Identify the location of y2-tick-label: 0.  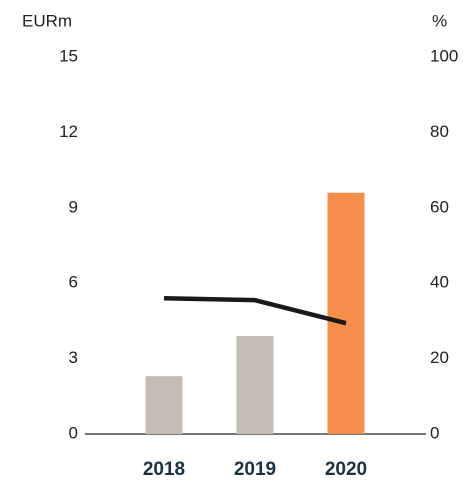
(434, 432).